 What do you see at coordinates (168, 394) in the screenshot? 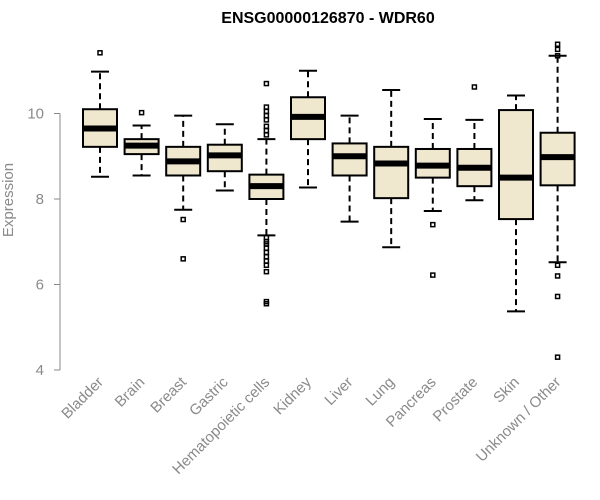
I see `x-tick-label: Breast` at bounding box center [168, 394].